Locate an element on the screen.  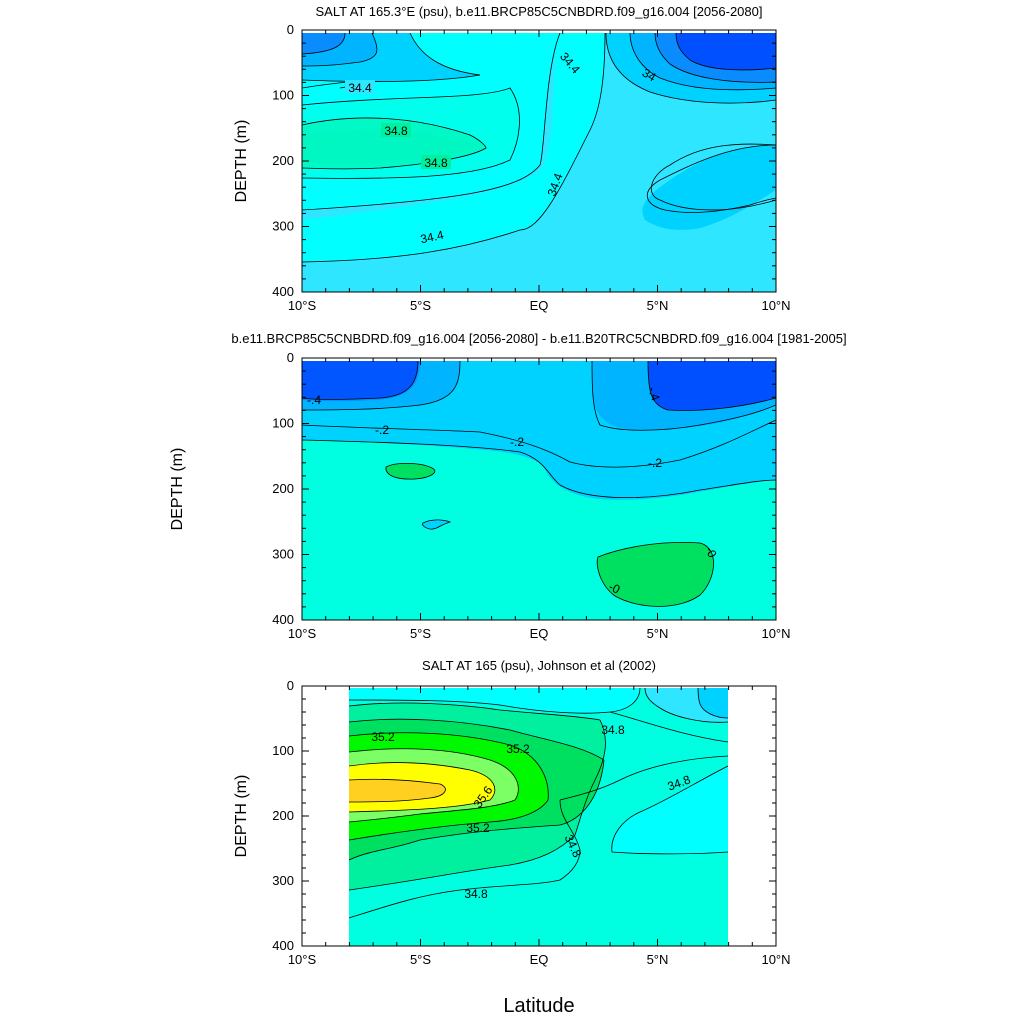
fill-sky-ne-deep is located at coordinates (709, 187).